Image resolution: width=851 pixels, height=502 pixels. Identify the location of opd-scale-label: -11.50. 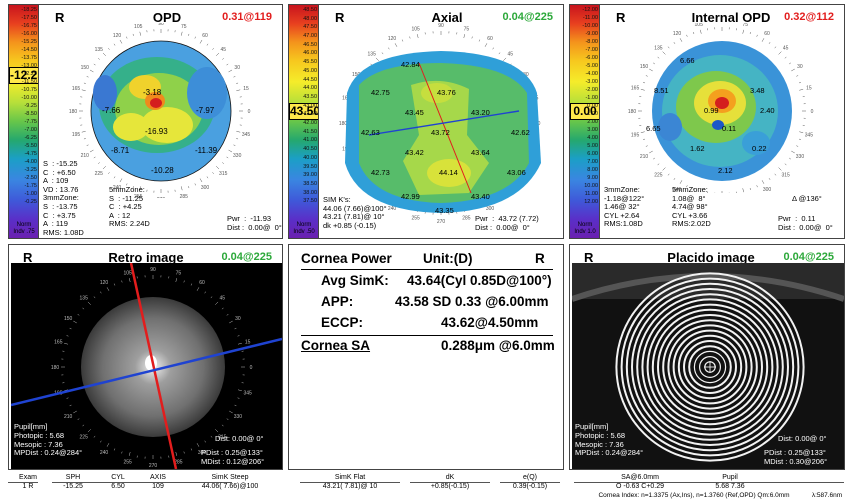
(29, 82).